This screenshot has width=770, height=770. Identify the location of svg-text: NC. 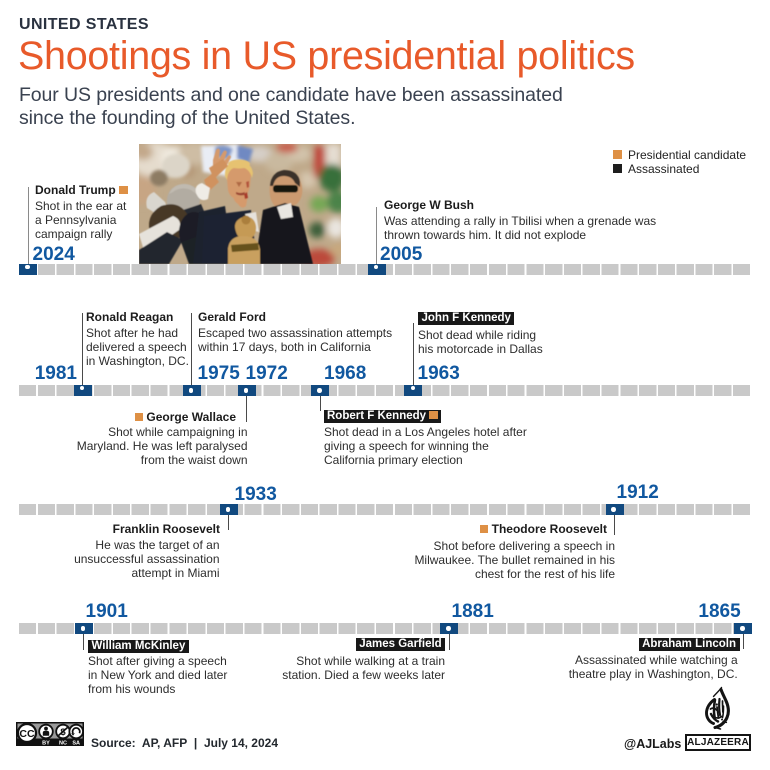
(63, 743).